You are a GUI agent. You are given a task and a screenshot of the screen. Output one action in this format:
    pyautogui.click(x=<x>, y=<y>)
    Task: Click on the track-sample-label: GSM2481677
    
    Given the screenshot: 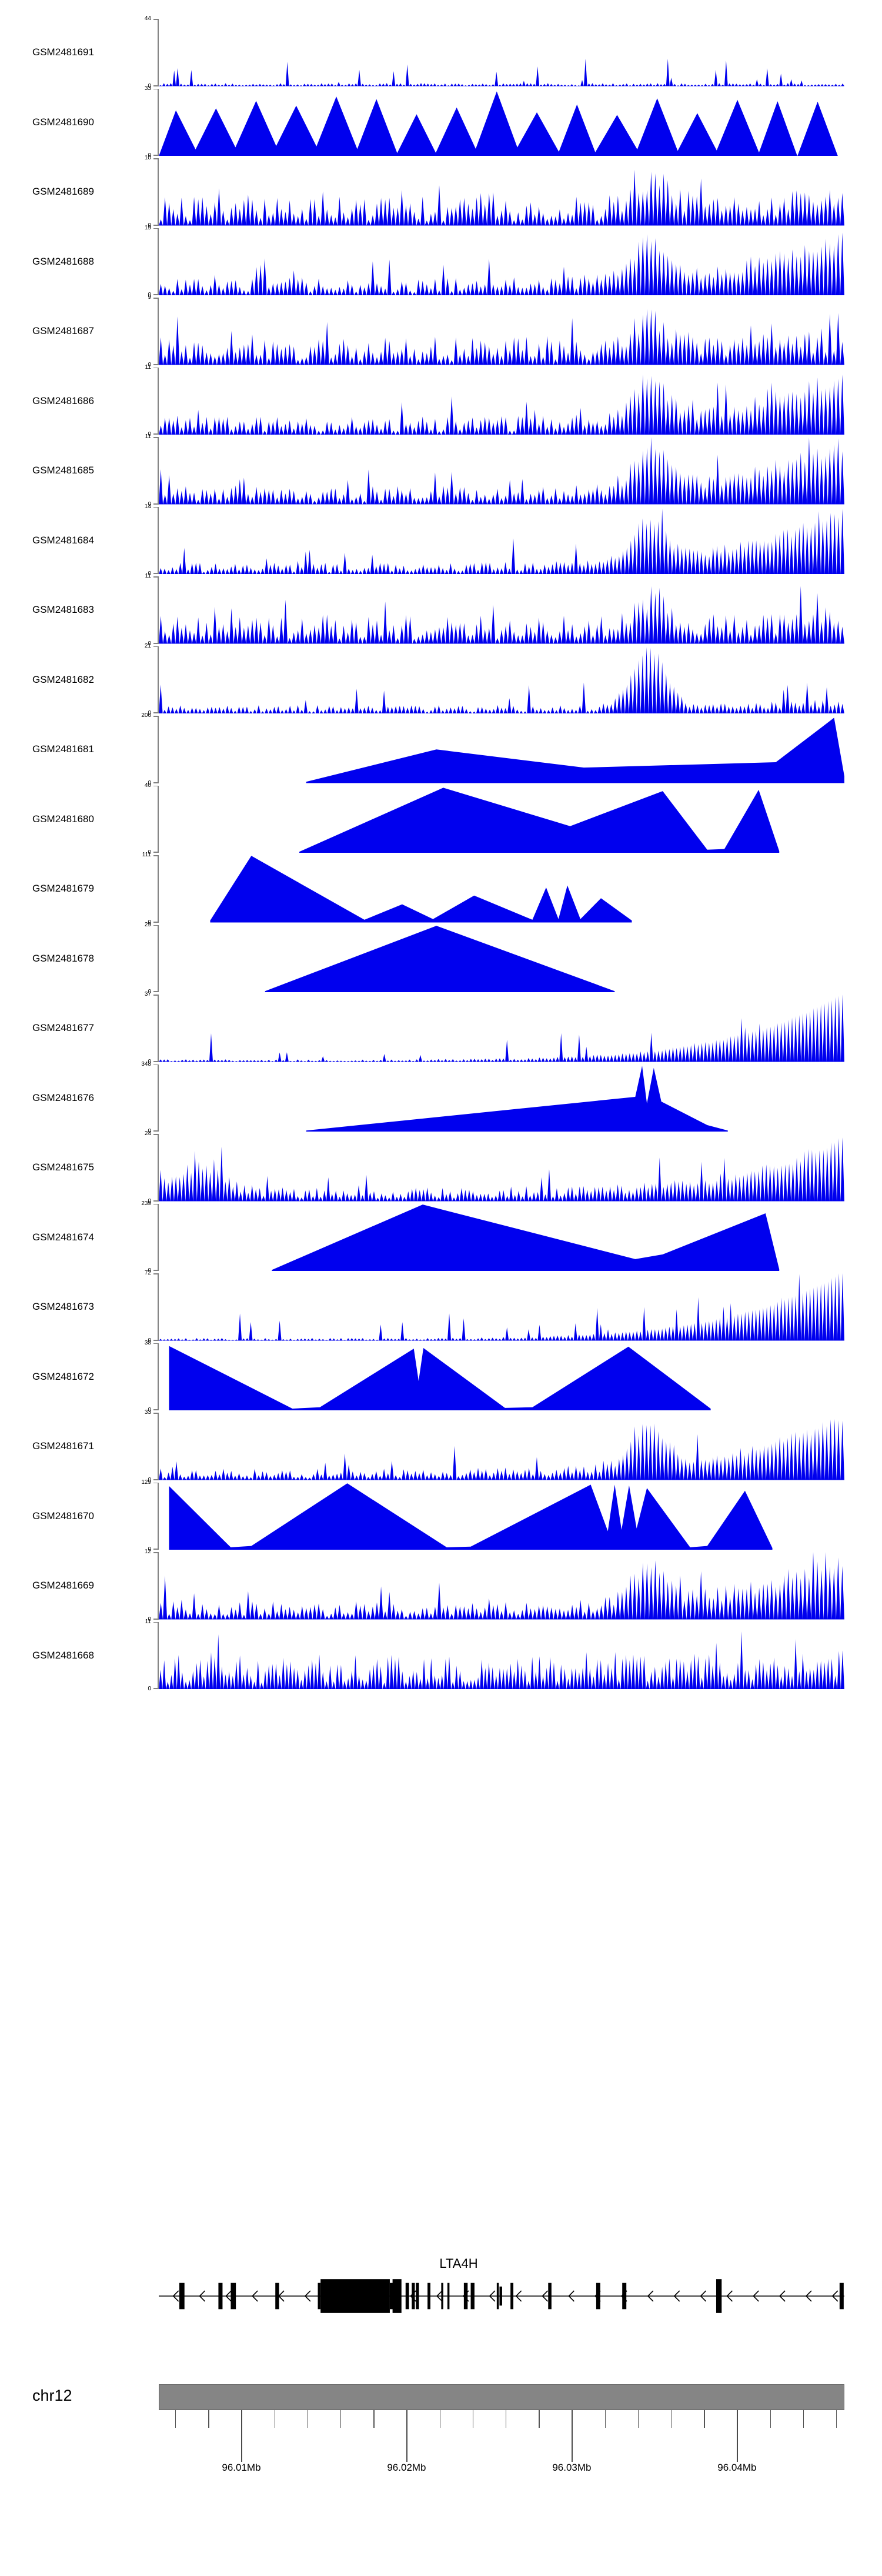 What is the action you would take?
    pyautogui.click(x=63, y=1028)
    